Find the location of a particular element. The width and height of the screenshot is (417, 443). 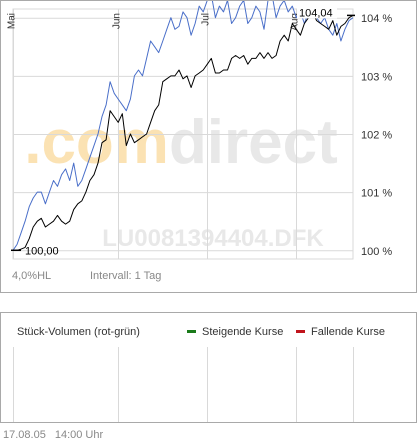

end-value-label: 104,04 is located at coordinates (316, 13).